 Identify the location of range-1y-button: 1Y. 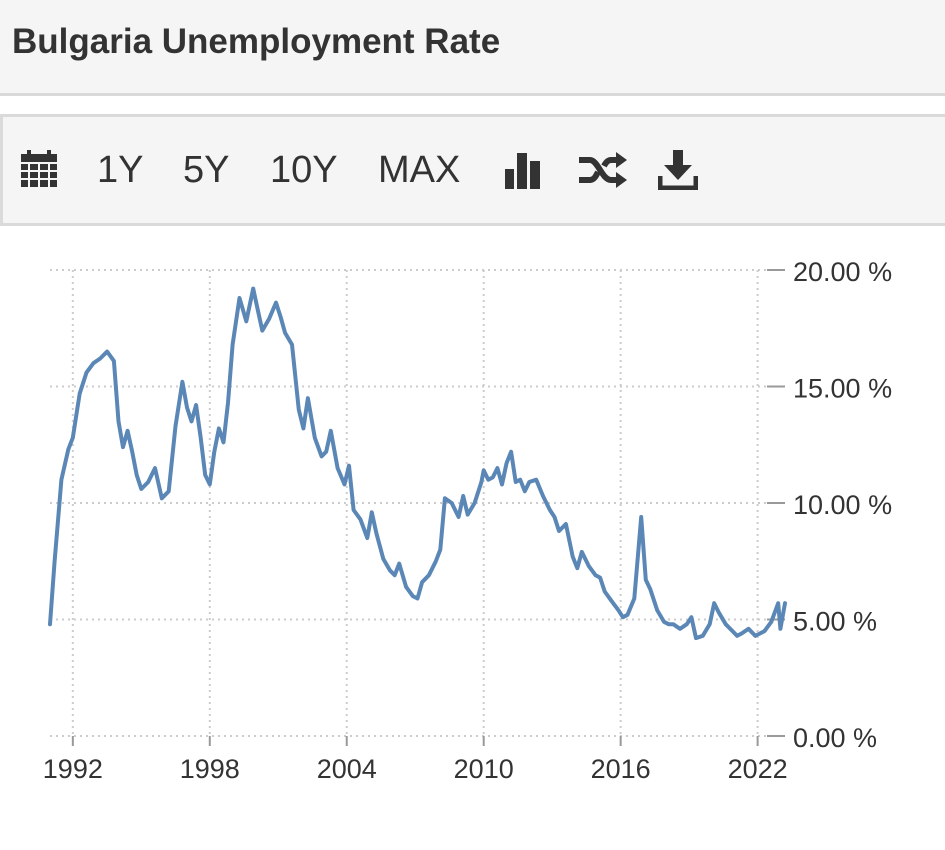
(120, 170).